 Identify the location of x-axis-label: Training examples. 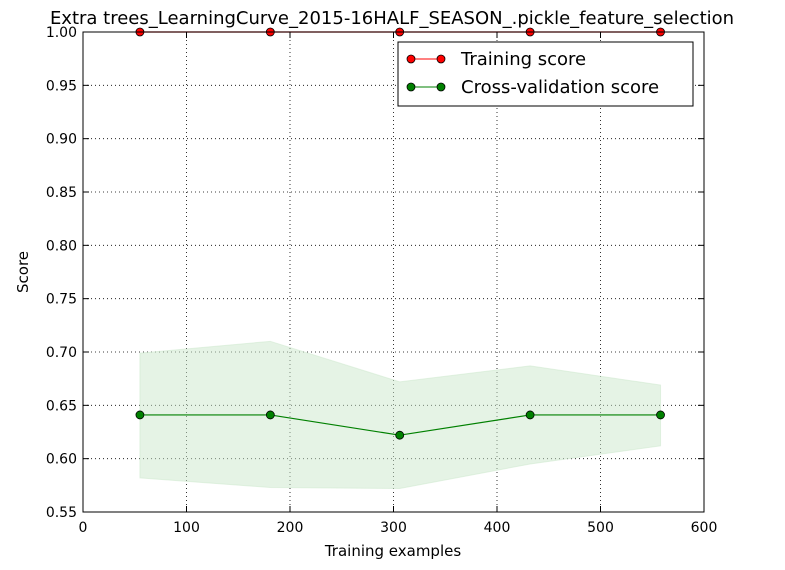
(393, 551).